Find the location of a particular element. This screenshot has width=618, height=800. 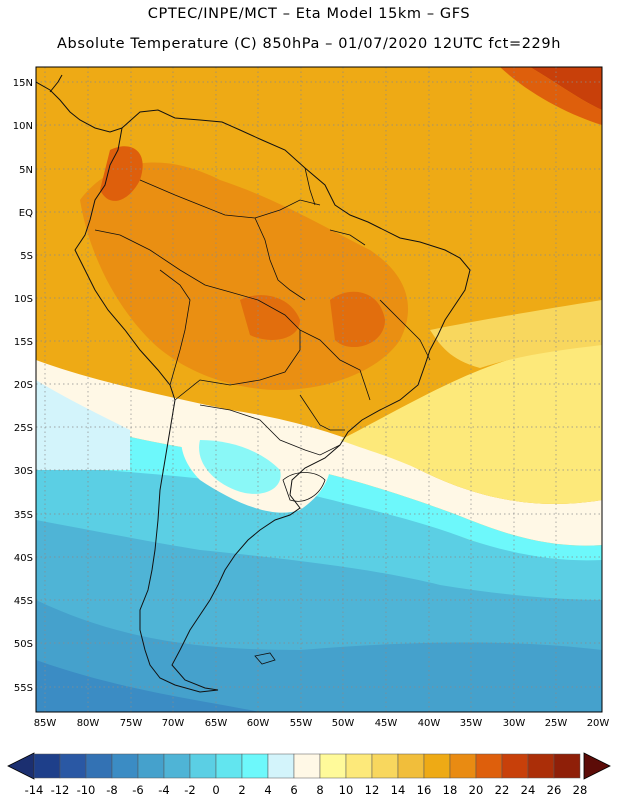

lon-label: 60W is located at coordinates (258, 723).